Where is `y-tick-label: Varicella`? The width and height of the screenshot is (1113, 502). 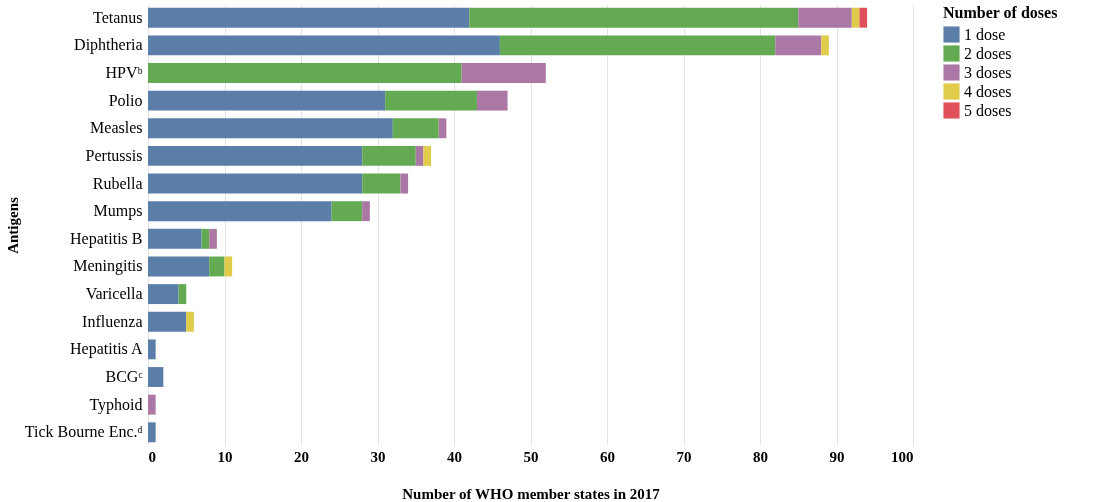
y-tick-label: Varicella is located at coordinates (114, 294).